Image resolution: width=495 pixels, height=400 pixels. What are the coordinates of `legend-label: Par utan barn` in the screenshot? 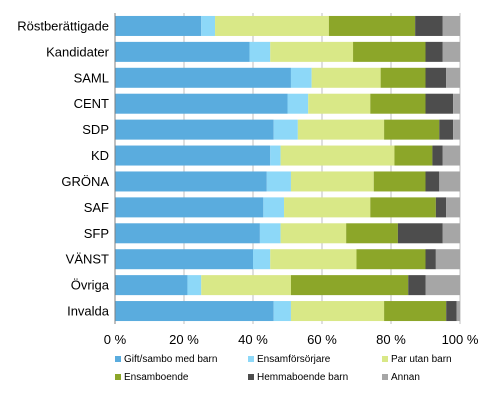 It's located at (421, 359).